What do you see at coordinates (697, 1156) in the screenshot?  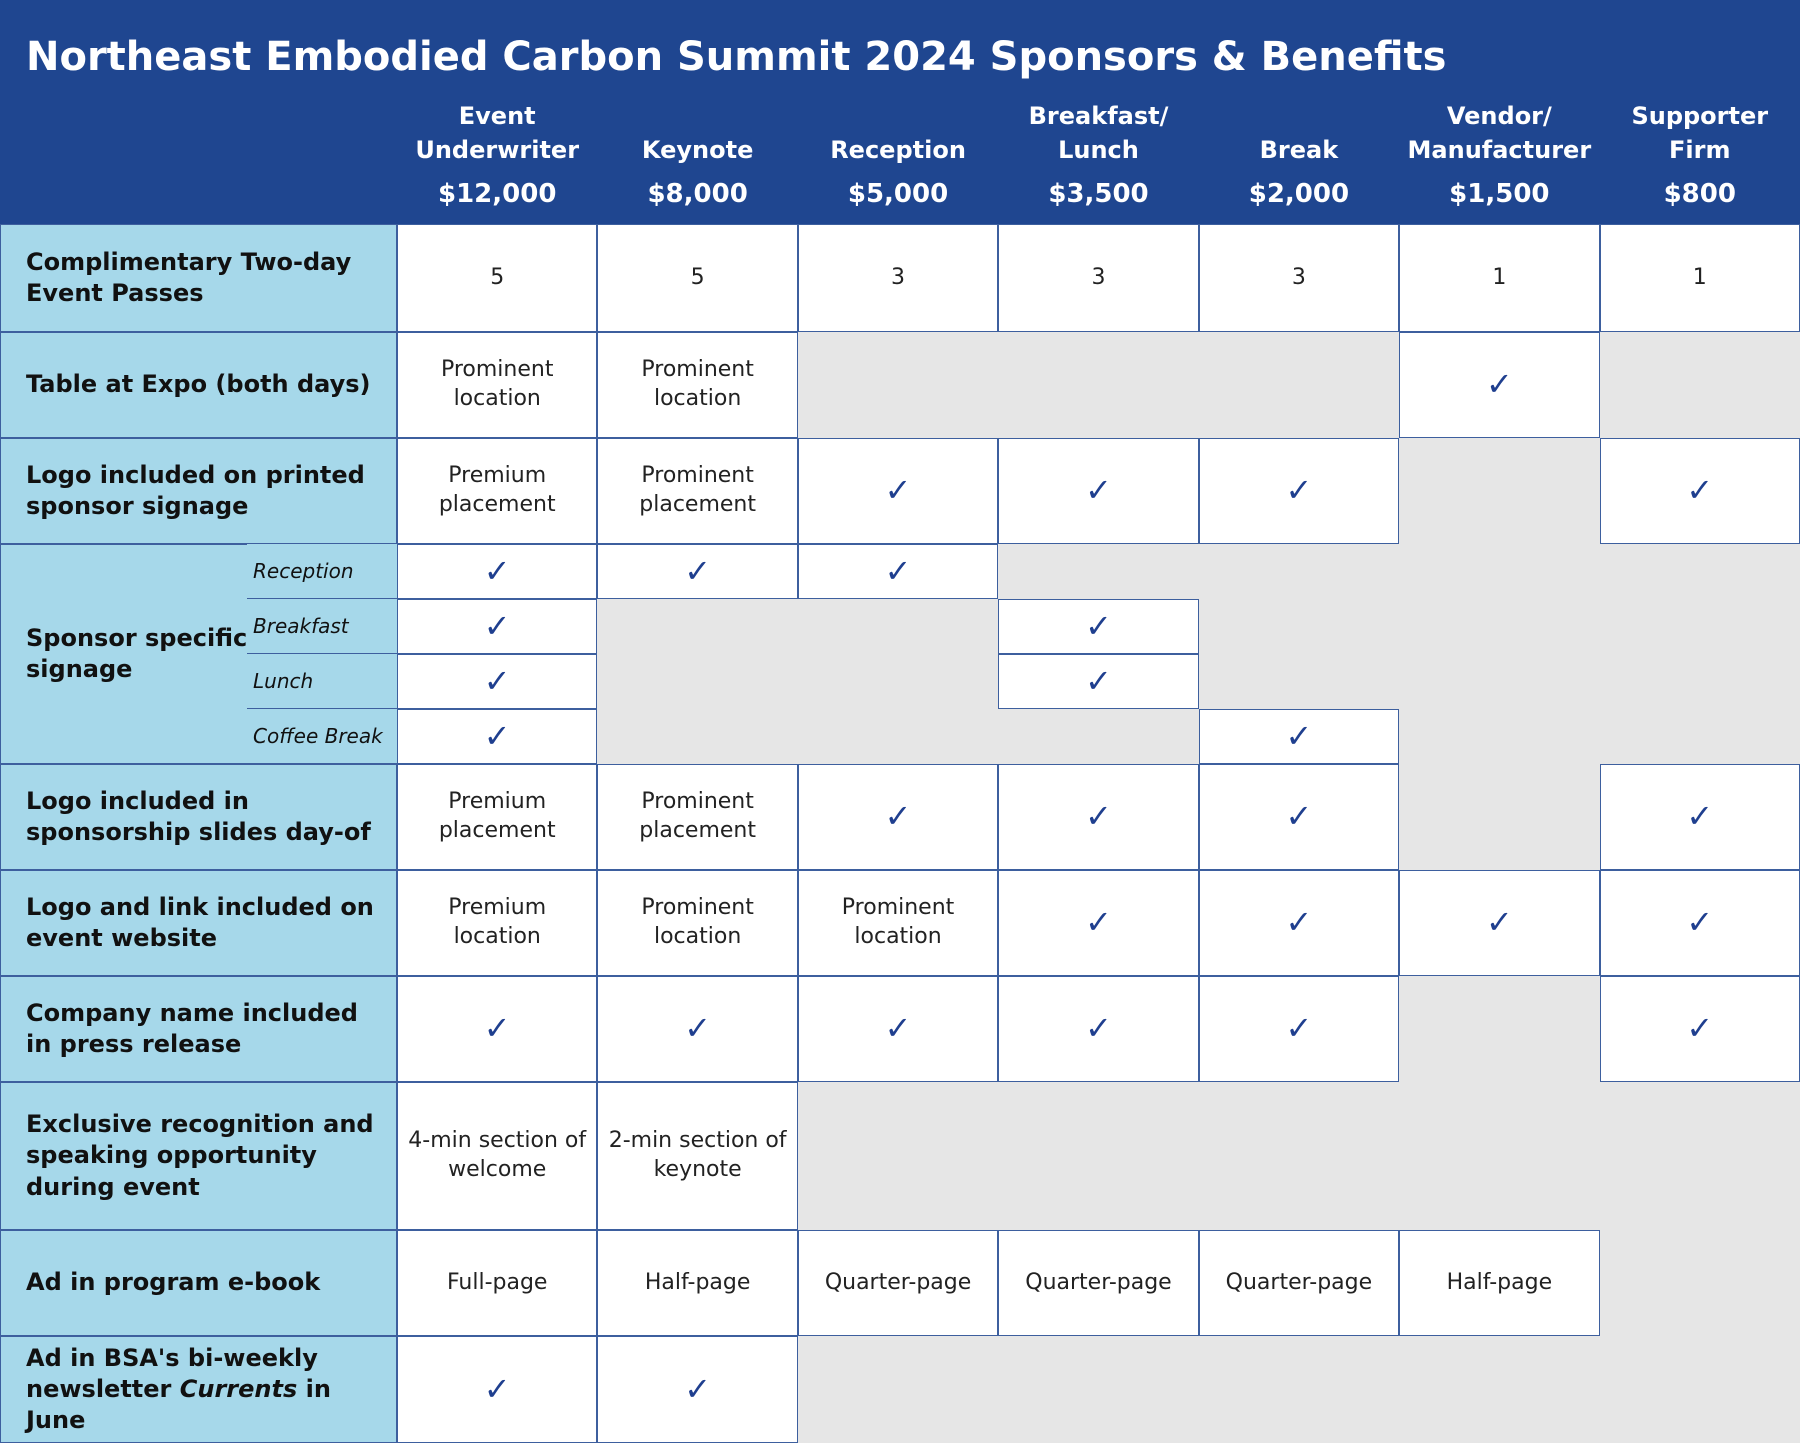 I see `cell: 2-min section of keynote` at bounding box center [697, 1156].